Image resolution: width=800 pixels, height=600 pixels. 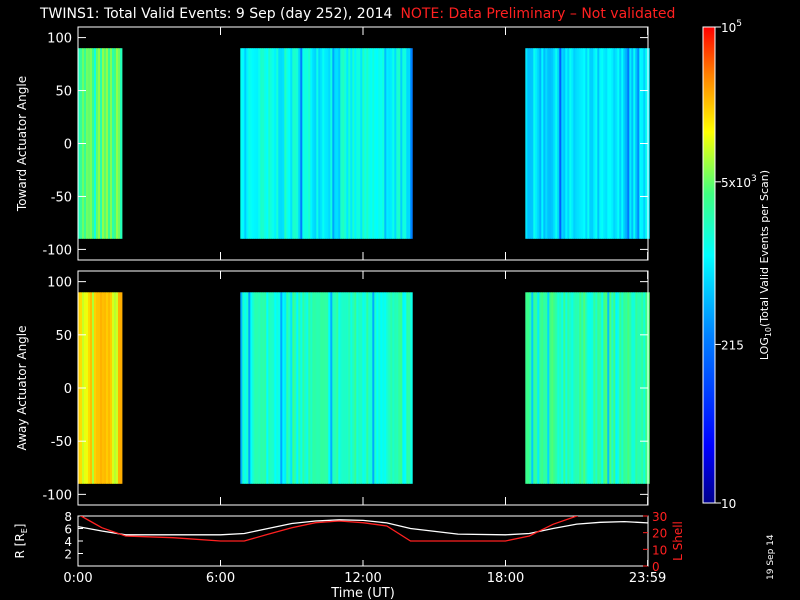 I want to click on colorbar-tick-label: 10, so click(x=728, y=504).